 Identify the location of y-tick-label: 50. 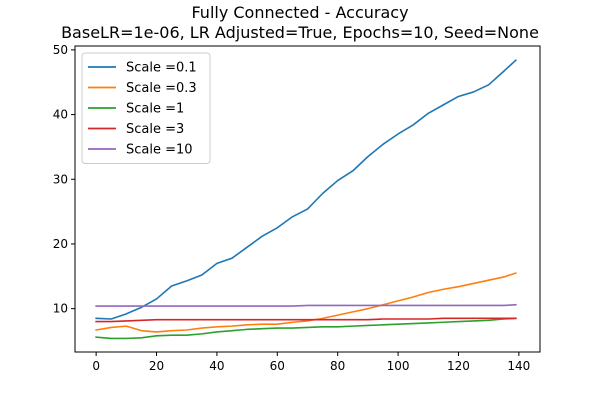
(60, 50).